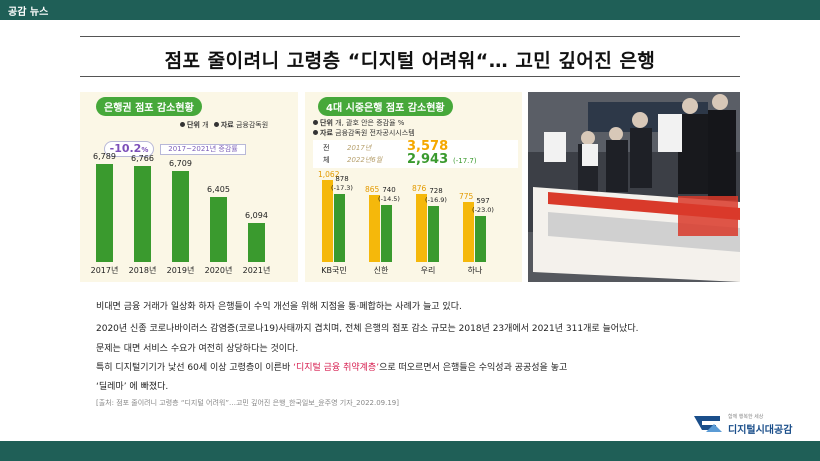 This screenshot has height=461, width=820. Describe the element at coordinates (419, 189) in the screenshot. I see `bank-2017-value-2: 876` at that location.